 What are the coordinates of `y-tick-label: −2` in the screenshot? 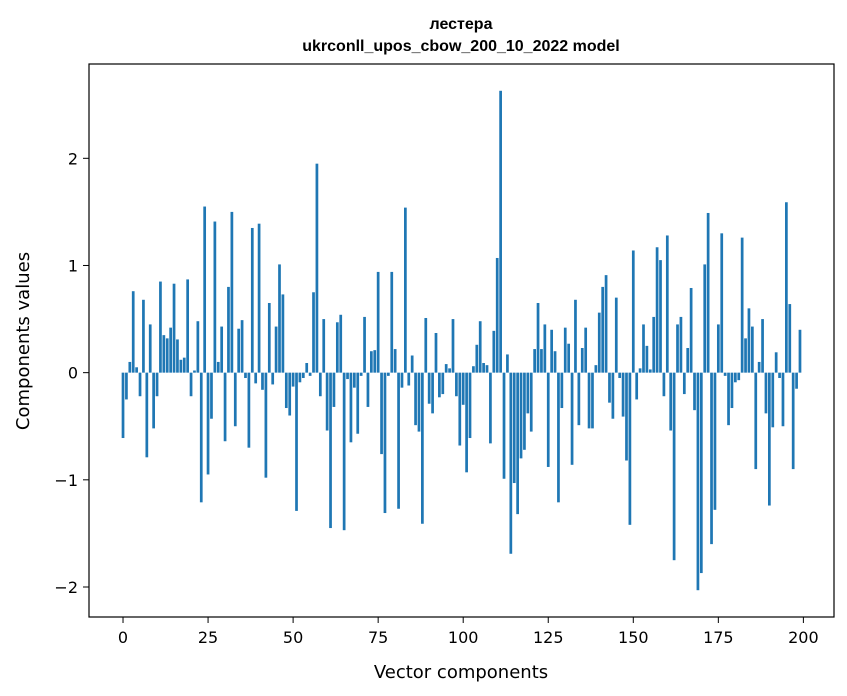 It's located at (66, 587).